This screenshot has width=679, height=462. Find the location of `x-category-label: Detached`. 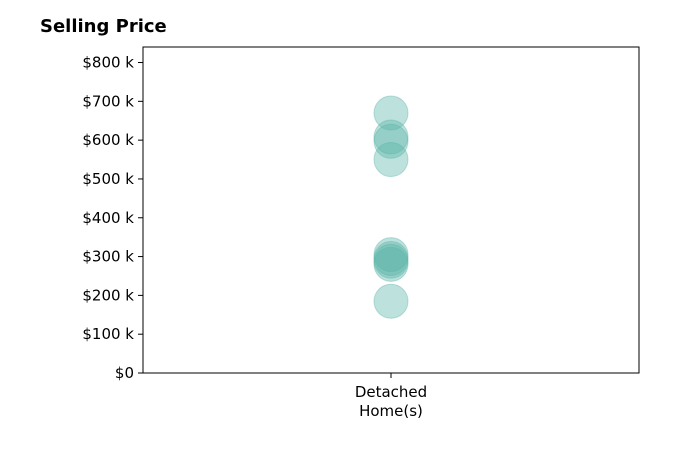

x-category-label: Detached is located at coordinates (391, 392).